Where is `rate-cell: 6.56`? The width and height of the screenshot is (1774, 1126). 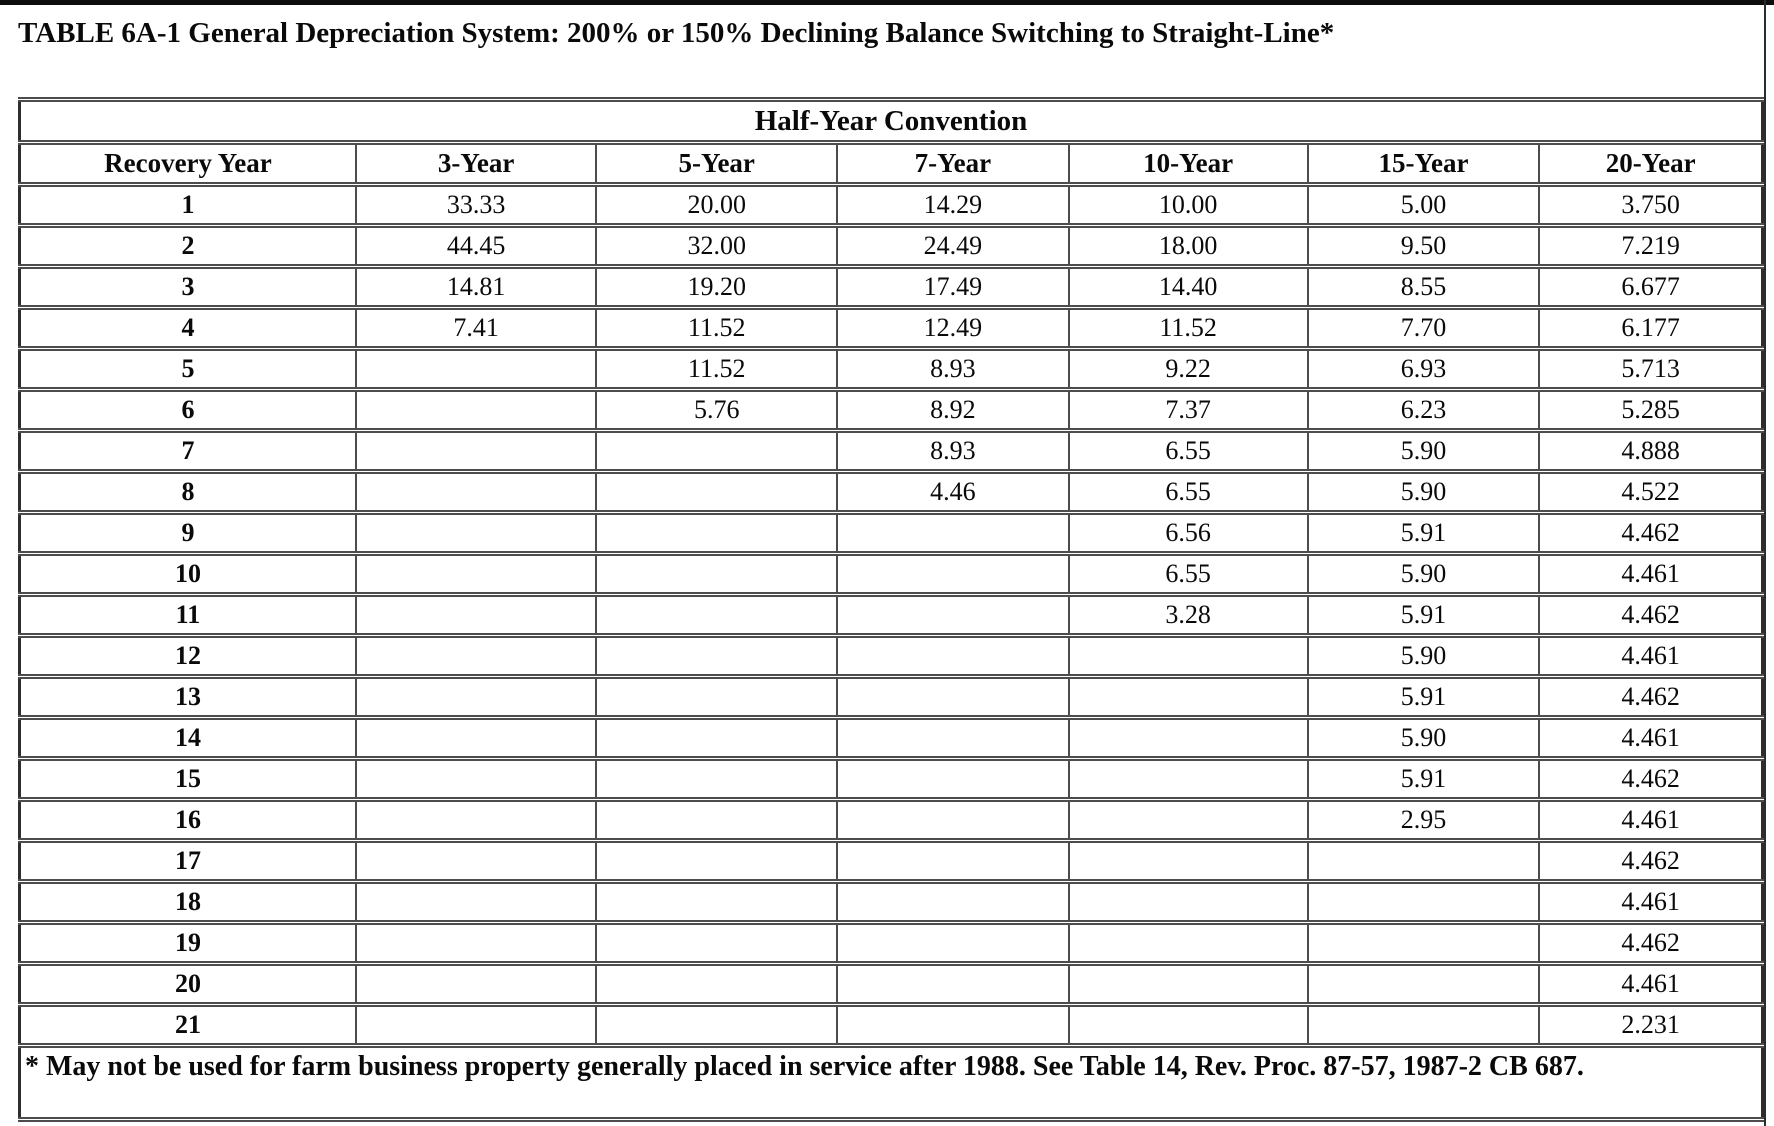 rate-cell: 6.56 is located at coordinates (1188, 533).